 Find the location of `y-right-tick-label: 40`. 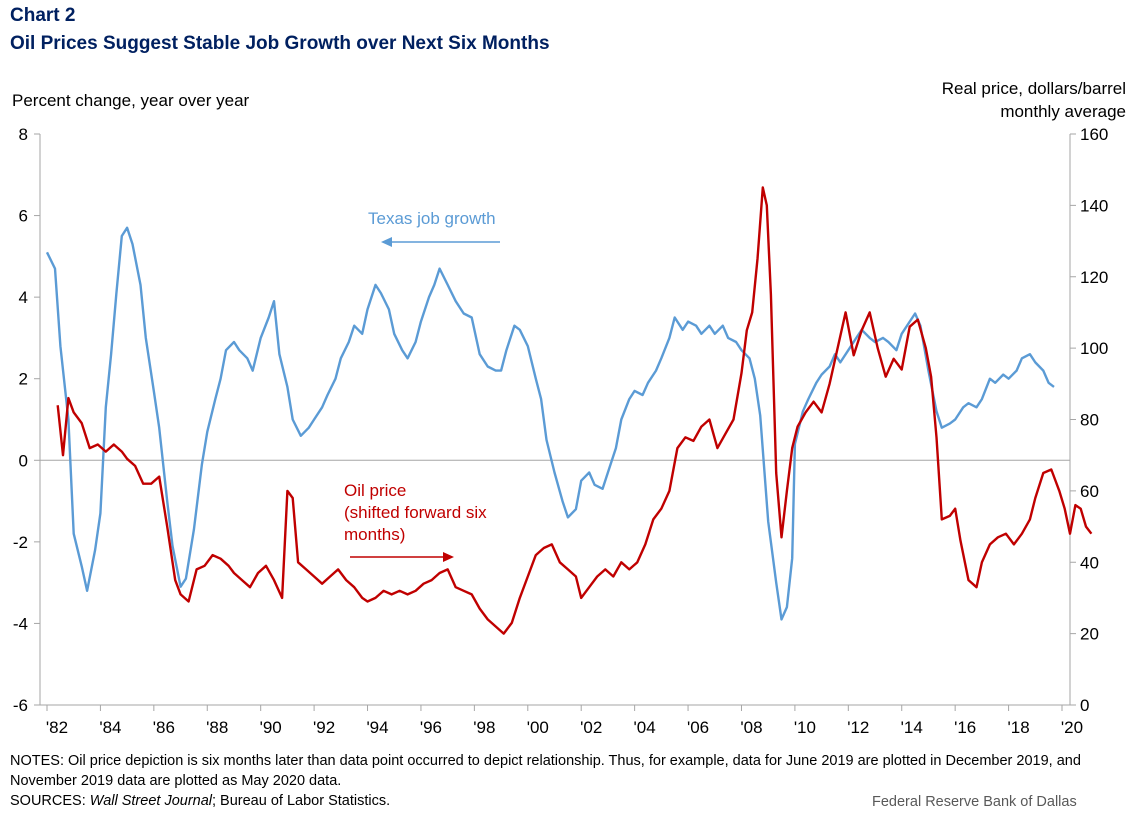

y-right-tick-label: 40 is located at coordinates (1089, 562).